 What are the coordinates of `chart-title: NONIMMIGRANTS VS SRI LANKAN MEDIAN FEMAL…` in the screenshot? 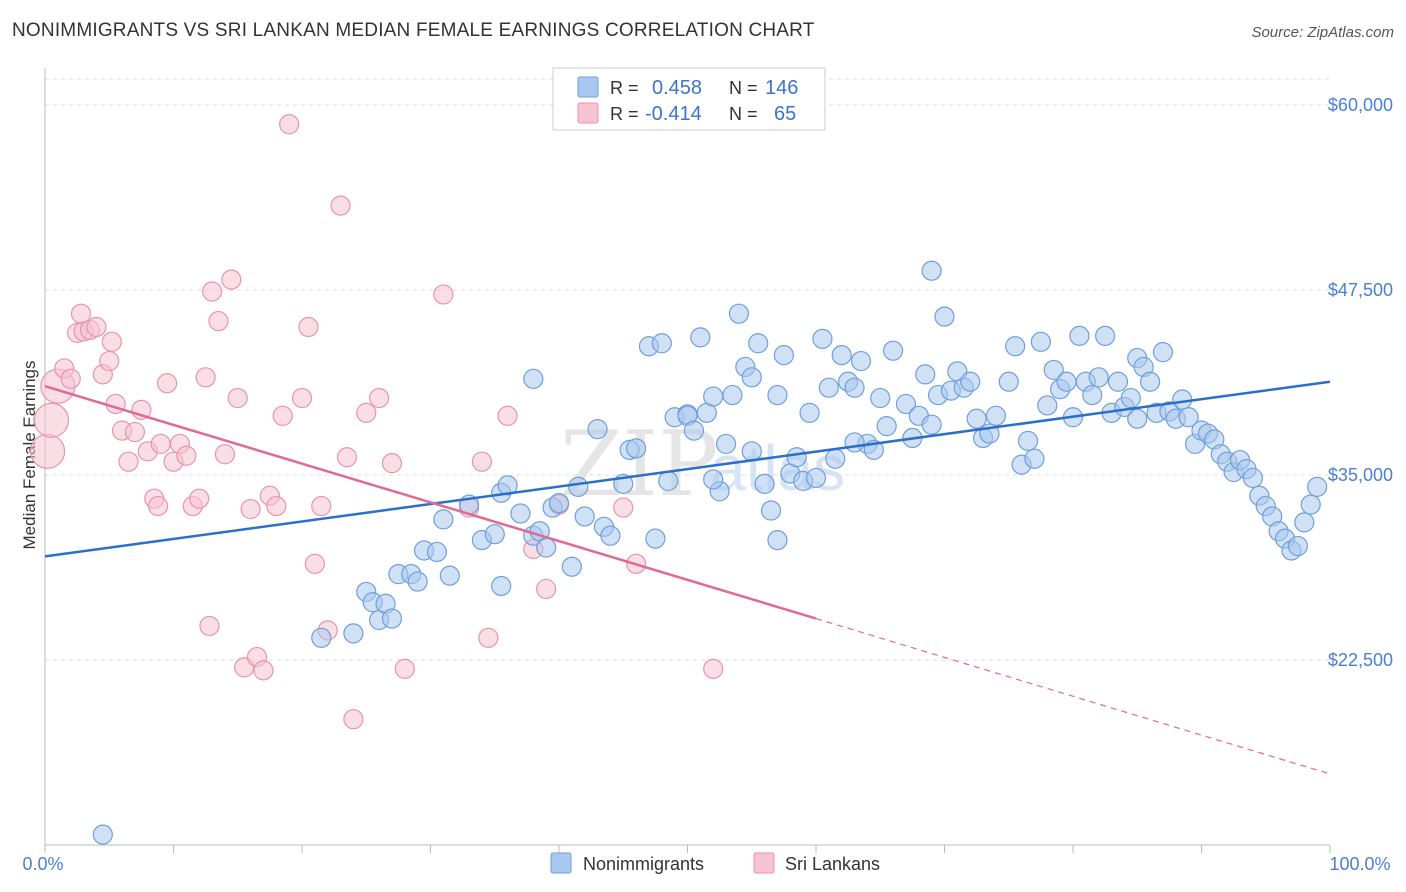 It's located at (413, 30).